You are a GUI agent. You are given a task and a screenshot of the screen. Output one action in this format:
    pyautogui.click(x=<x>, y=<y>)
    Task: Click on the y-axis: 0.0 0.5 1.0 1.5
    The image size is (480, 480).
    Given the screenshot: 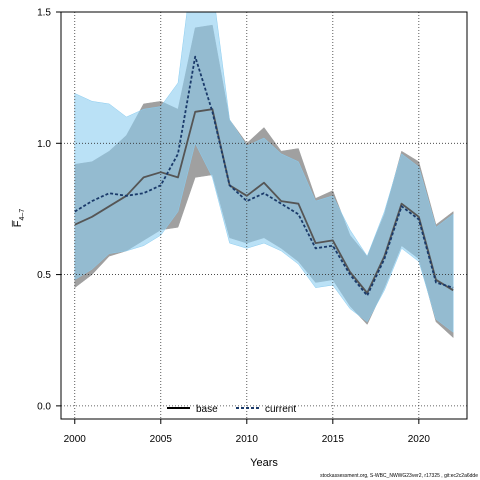 What is the action you would take?
    pyautogui.click(x=49, y=210)
    